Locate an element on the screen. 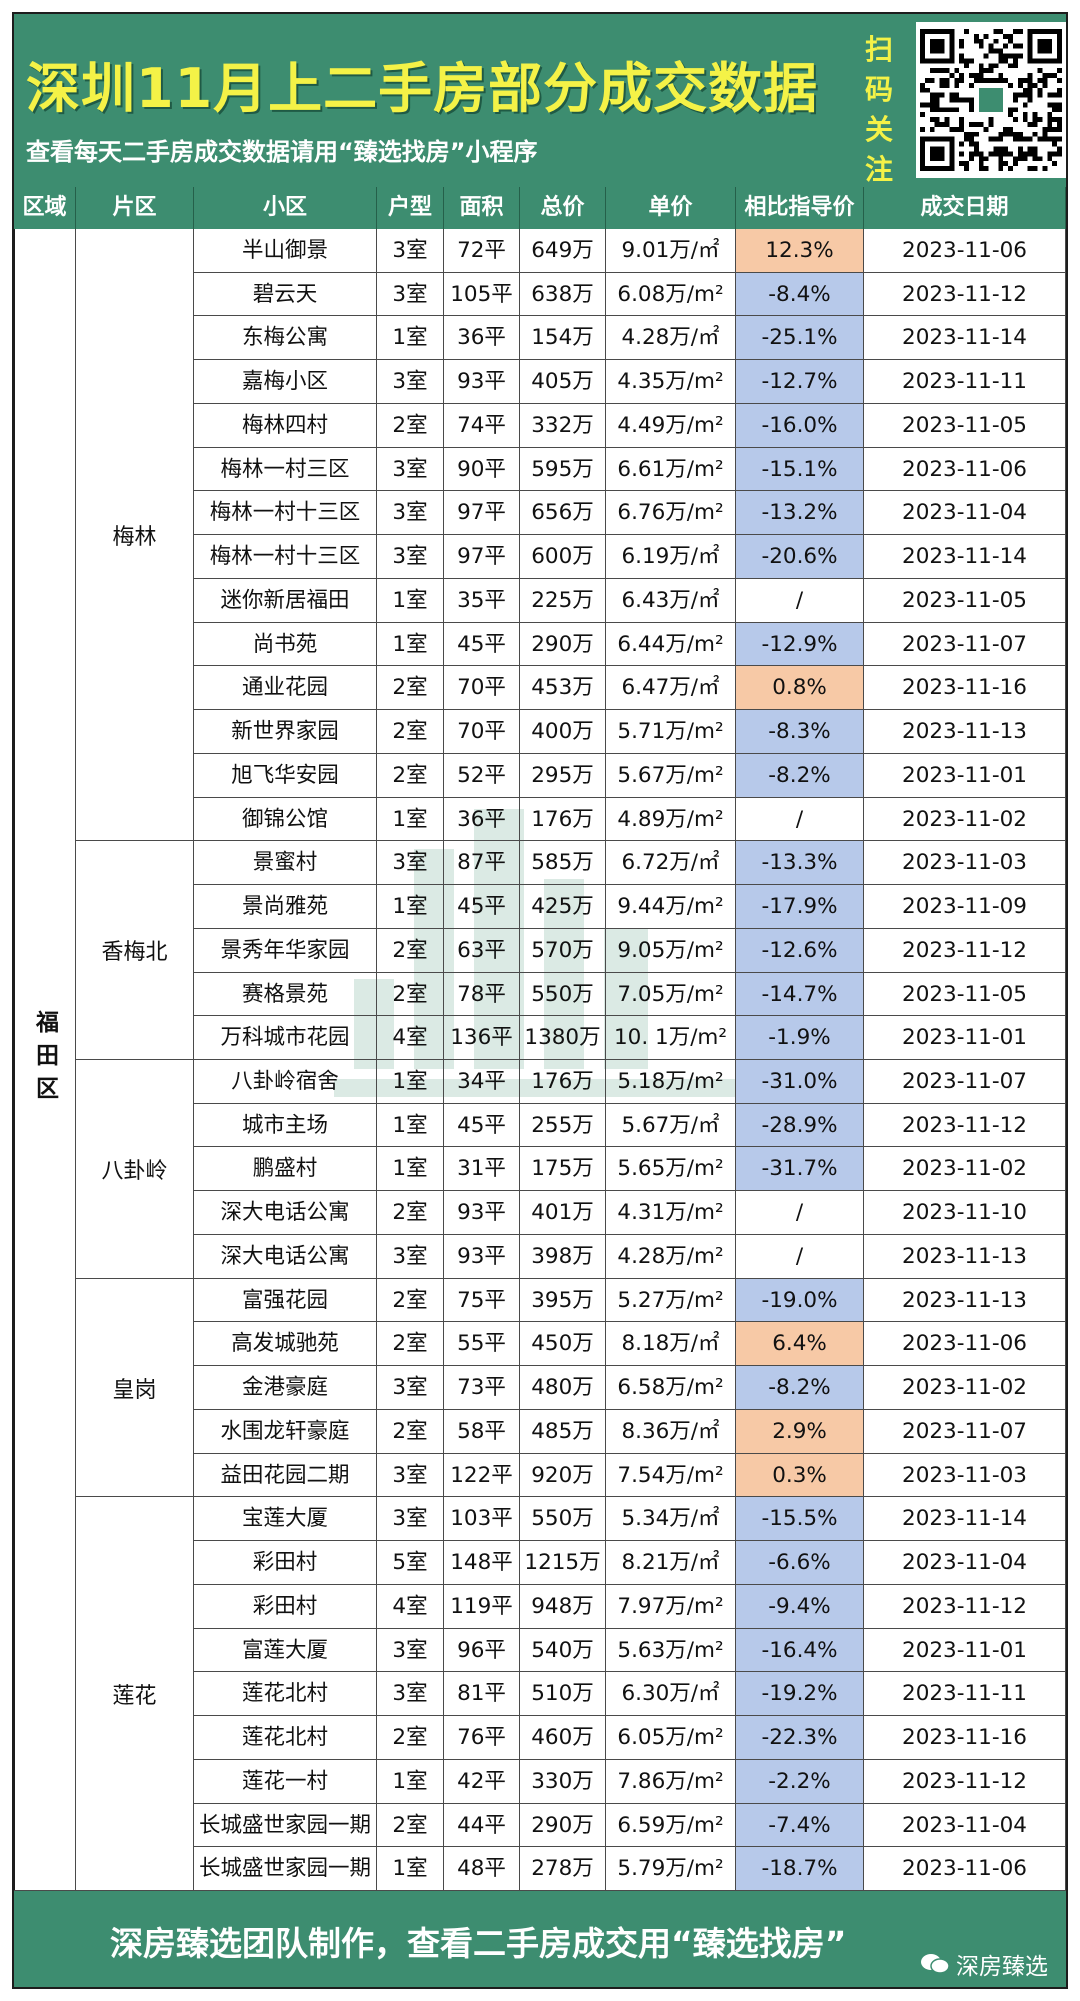 The height and width of the screenshot is (2001, 1080). deal-date-cell: 2023-11-11 is located at coordinates (965, 1694).